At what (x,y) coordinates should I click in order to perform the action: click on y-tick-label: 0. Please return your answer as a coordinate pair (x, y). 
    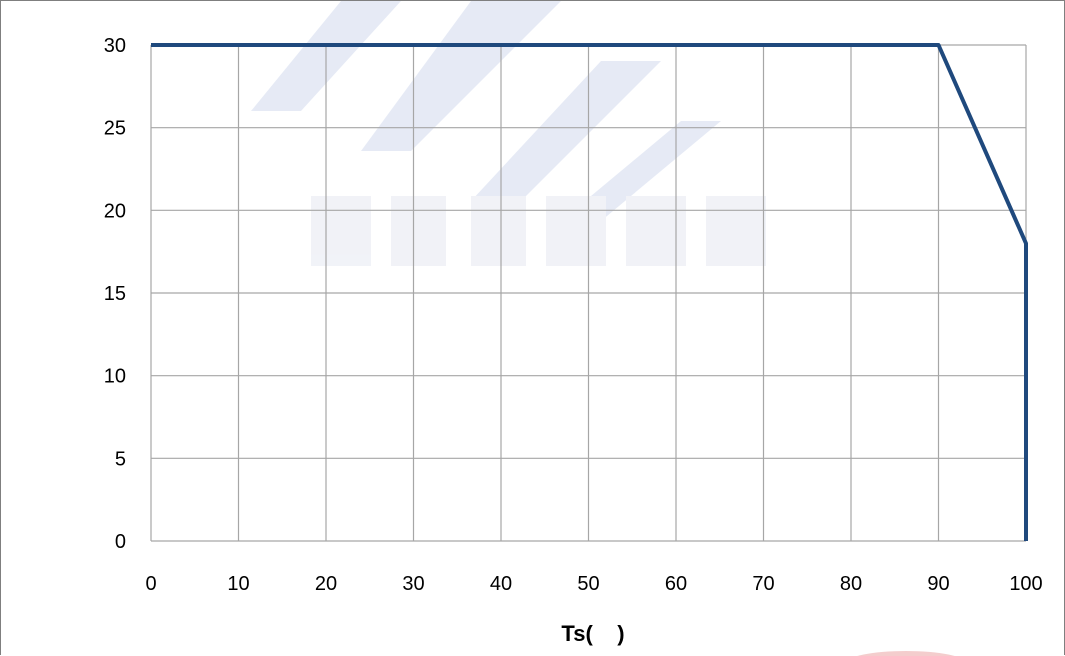
    Looking at the image, I should click on (120, 542).